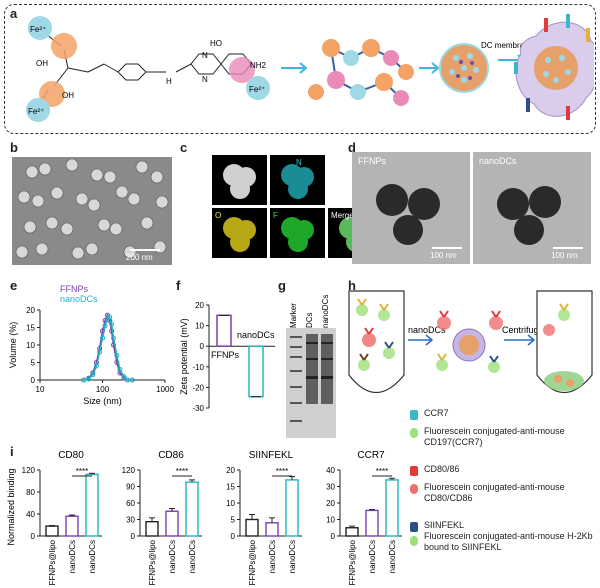  I want to click on y-tick-label: 60, so click(130, 503).